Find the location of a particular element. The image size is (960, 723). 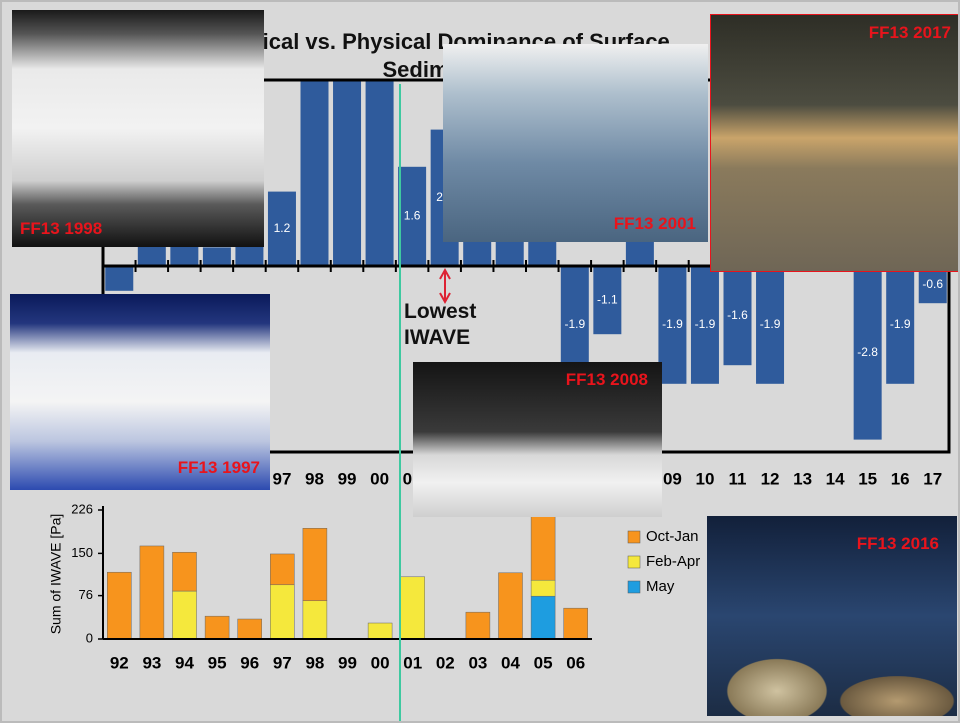

x-tick-label: 95 is located at coordinates (217, 662).